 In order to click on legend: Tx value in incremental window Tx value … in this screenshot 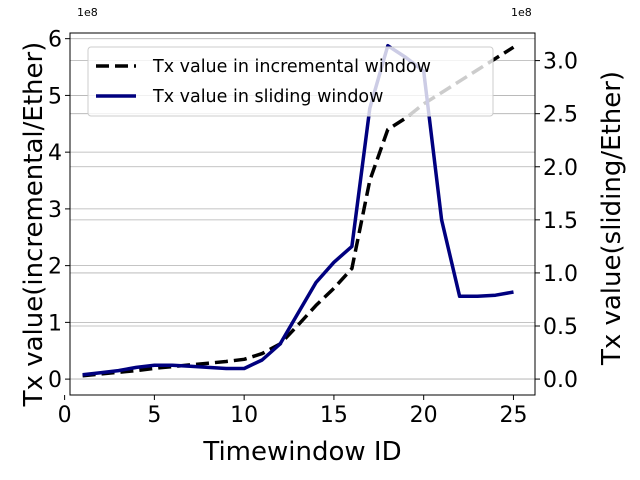, I will do `click(290, 81)`.